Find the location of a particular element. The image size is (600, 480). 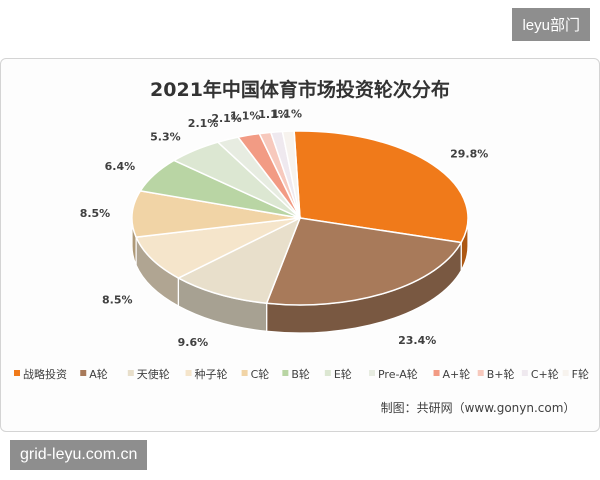

data-label-9: 1.1% is located at coordinates (245, 115).